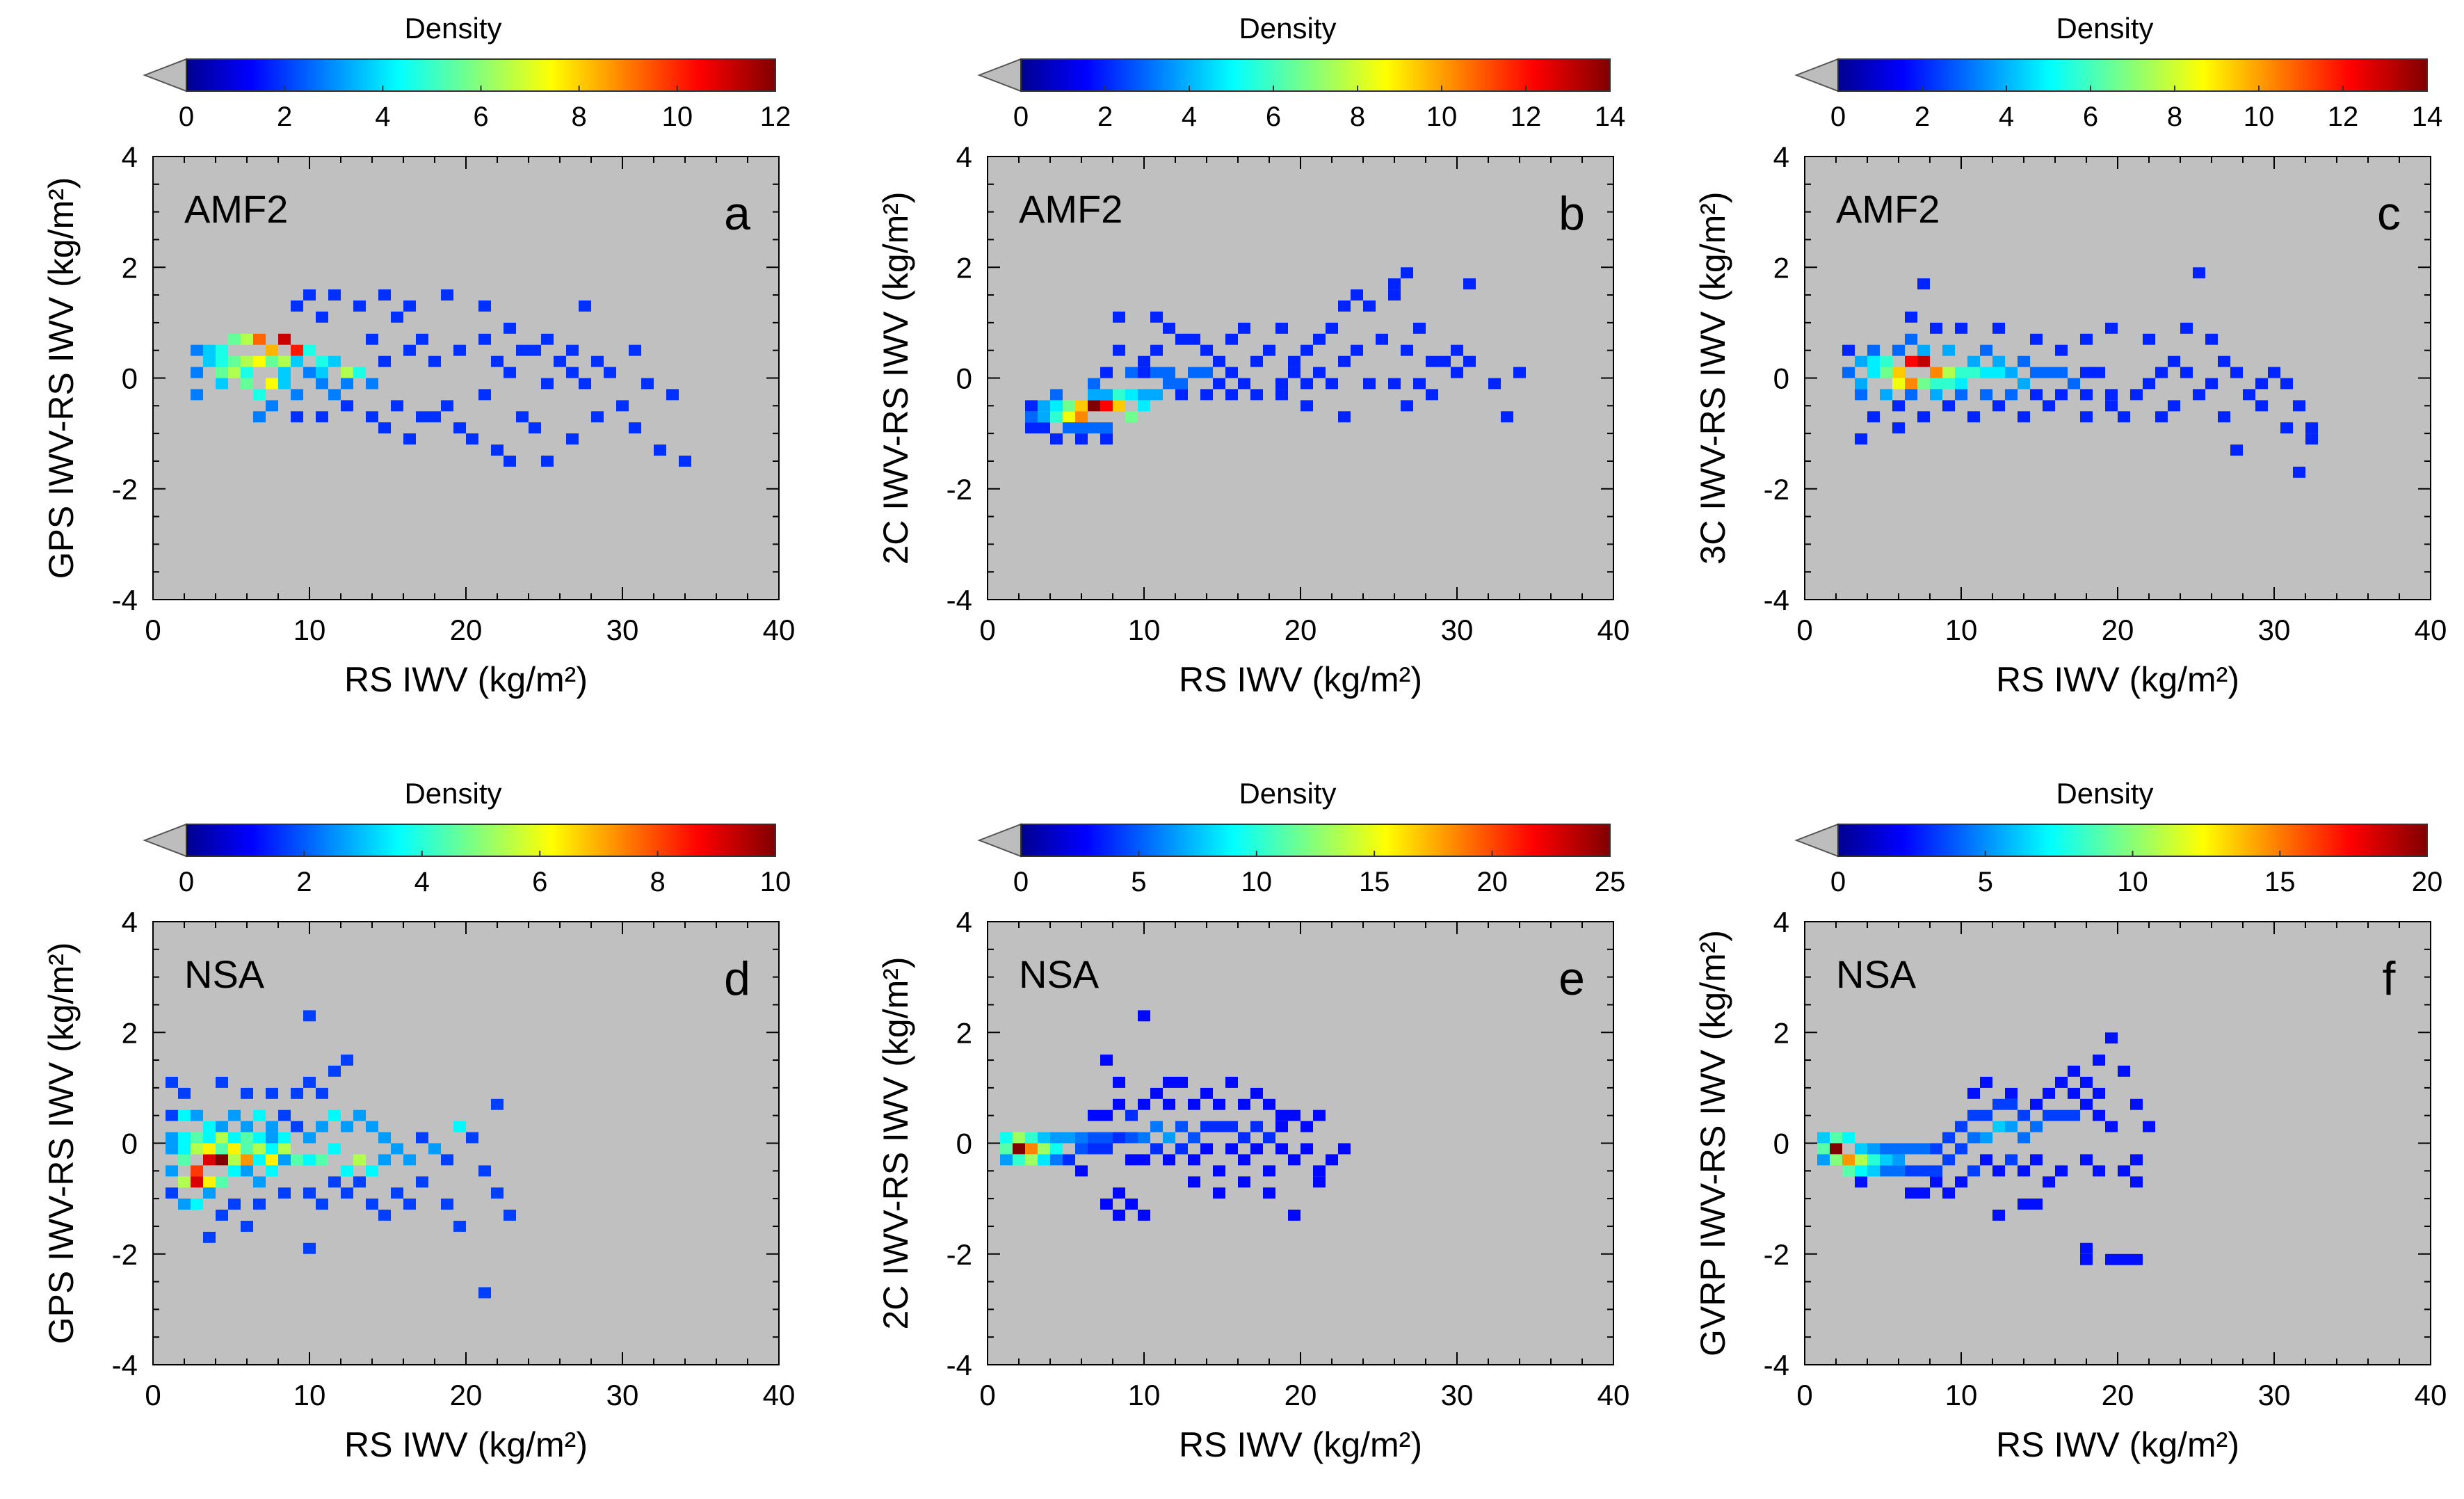  Describe the element at coordinates (1888, 209) in the screenshot. I see `site-label: AMF2` at that location.